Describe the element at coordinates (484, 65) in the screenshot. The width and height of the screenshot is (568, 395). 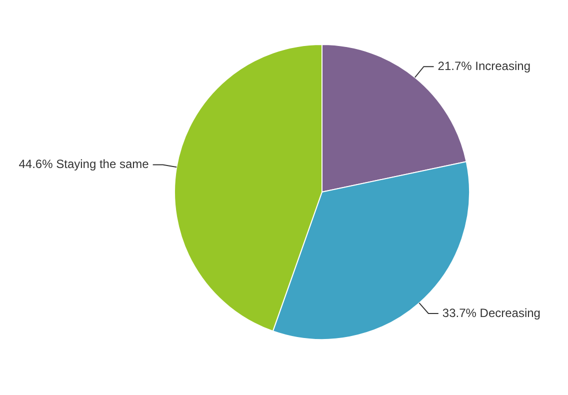
I see `slice-label: 21.7% Increasing` at that location.